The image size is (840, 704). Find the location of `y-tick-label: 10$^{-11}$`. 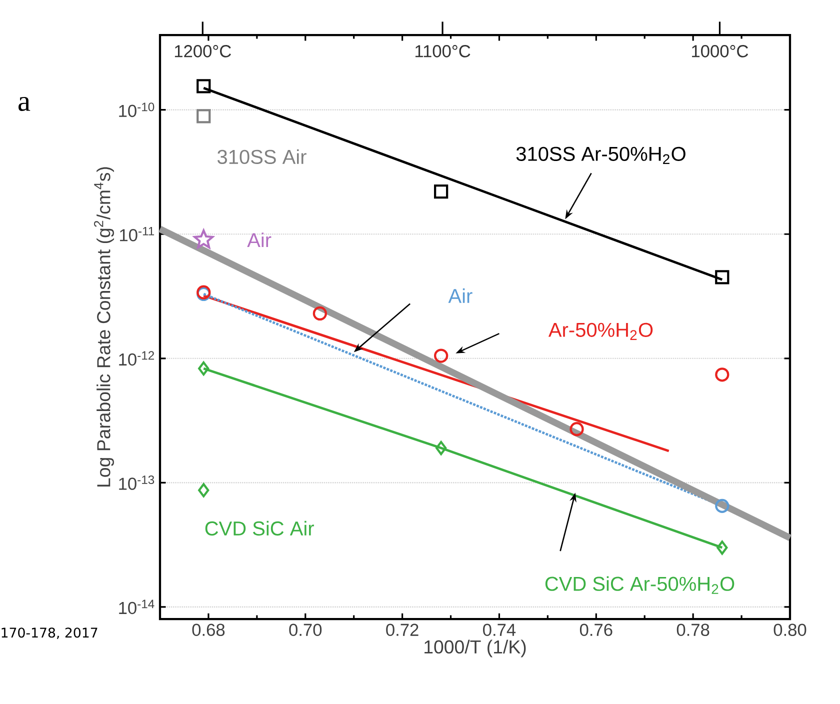

y-tick-label: 10$^{-11}$ is located at coordinates (137, 234).